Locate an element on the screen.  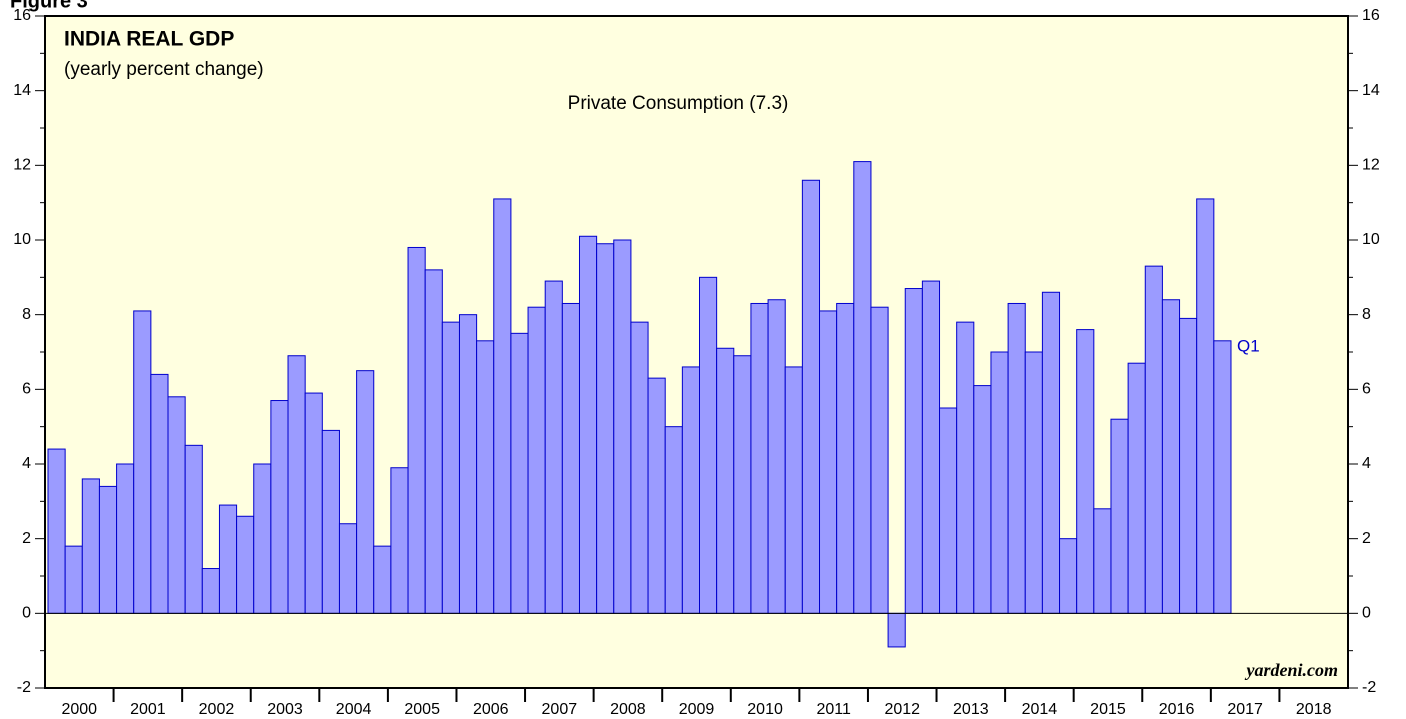
y2-tick-label: 0 is located at coordinates (1366, 613).